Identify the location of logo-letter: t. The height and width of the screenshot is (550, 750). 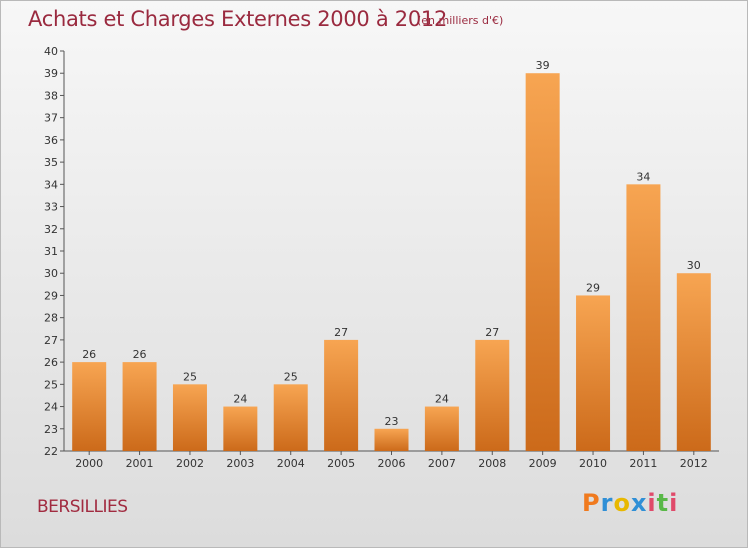
(663, 503).